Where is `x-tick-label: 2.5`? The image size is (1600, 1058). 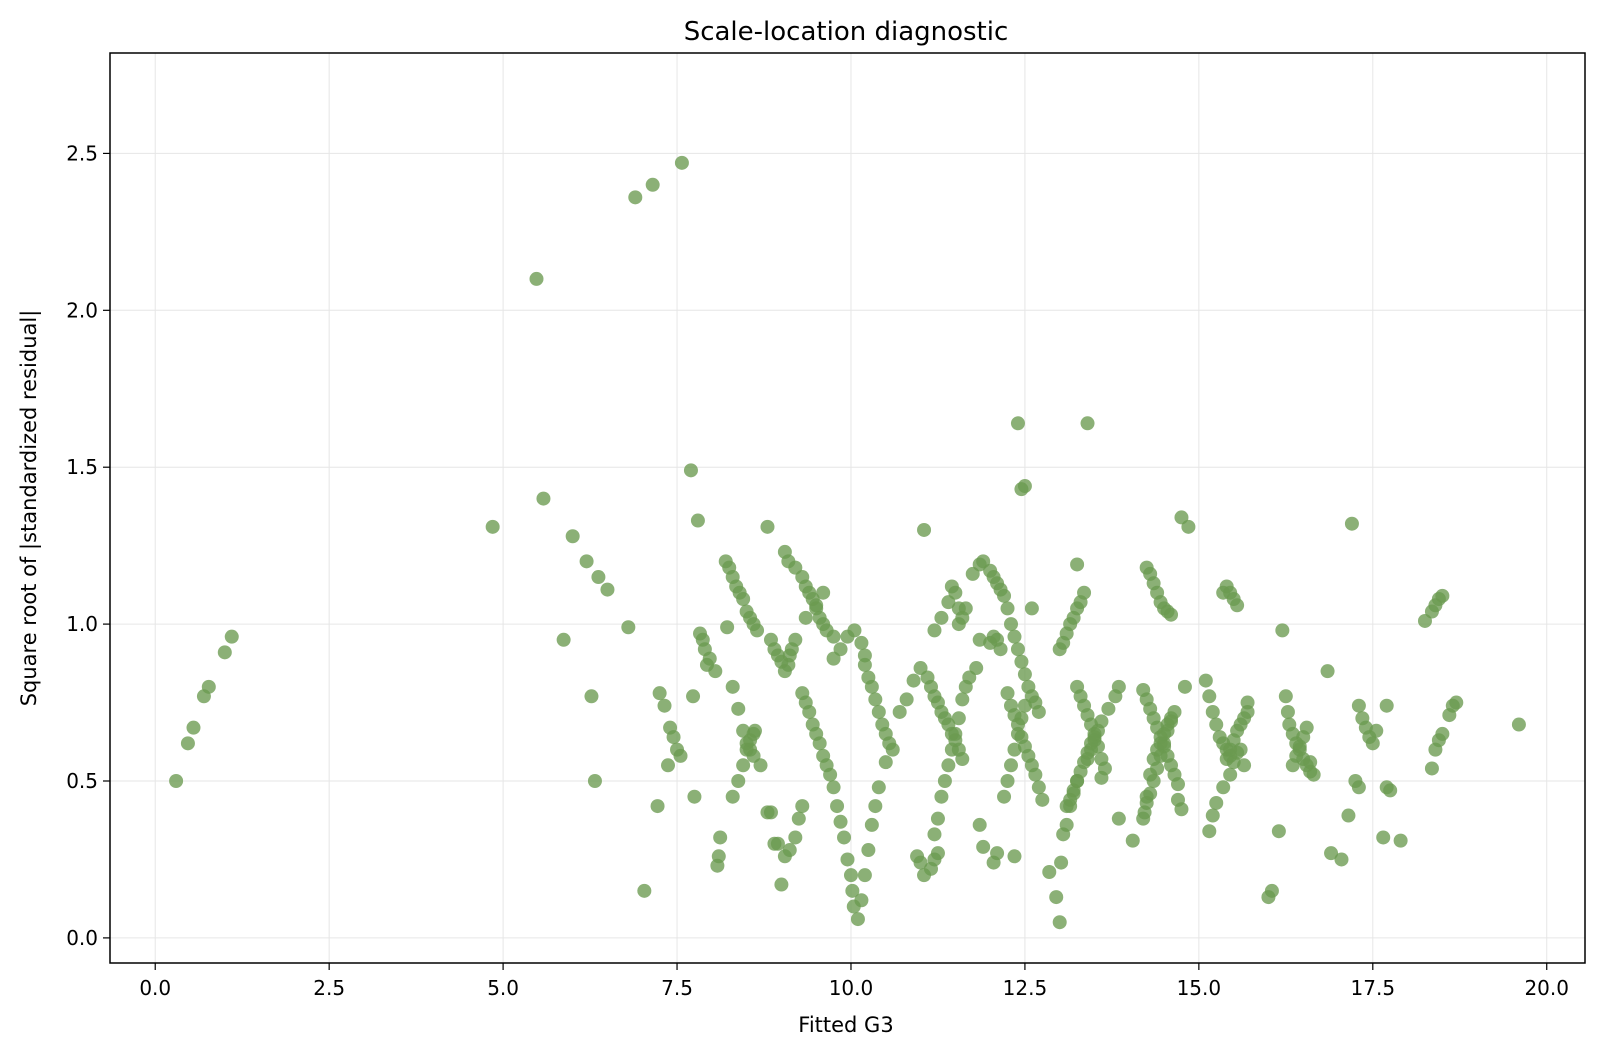
x-tick-label: 2.5 is located at coordinates (329, 988).